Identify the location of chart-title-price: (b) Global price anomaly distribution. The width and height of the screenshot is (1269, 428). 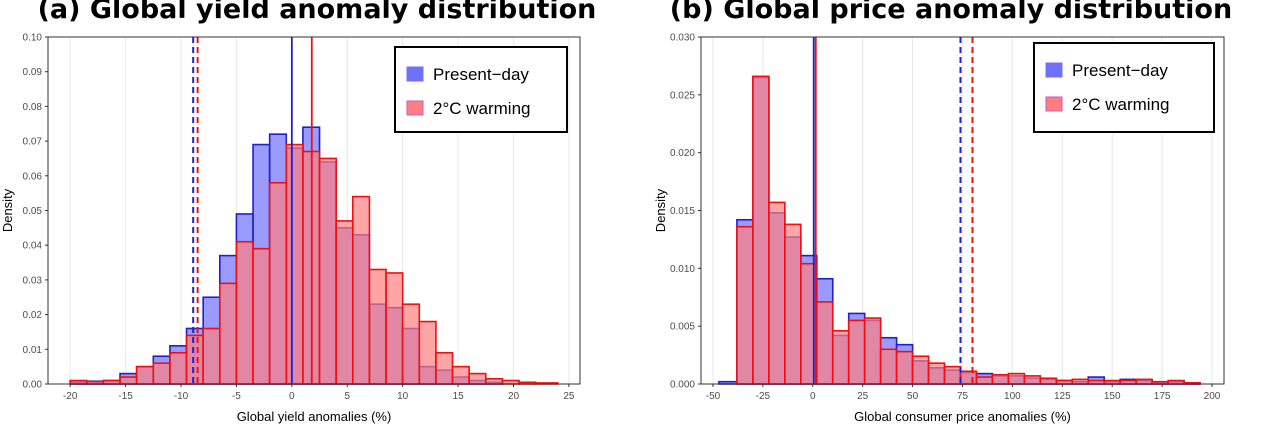
(951, 12).